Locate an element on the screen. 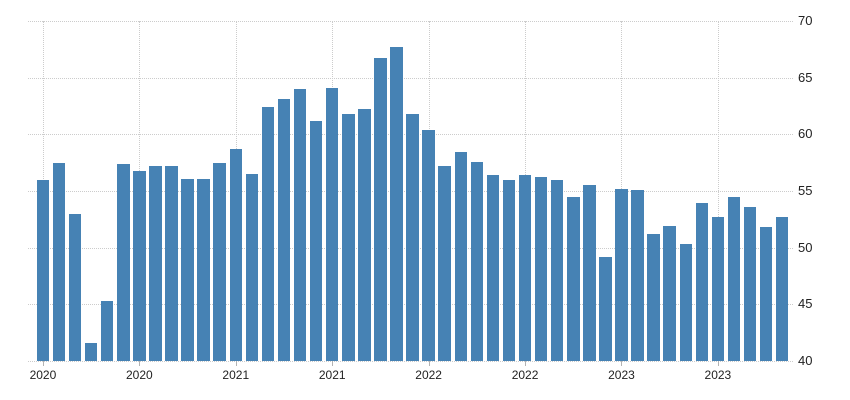  gridline-vertical is located at coordinates (718, 191).